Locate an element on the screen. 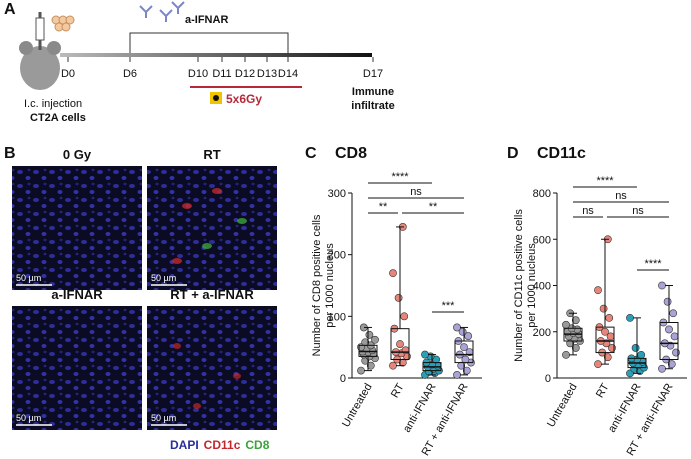  image-title: RT is located at coordinates (211, 154).